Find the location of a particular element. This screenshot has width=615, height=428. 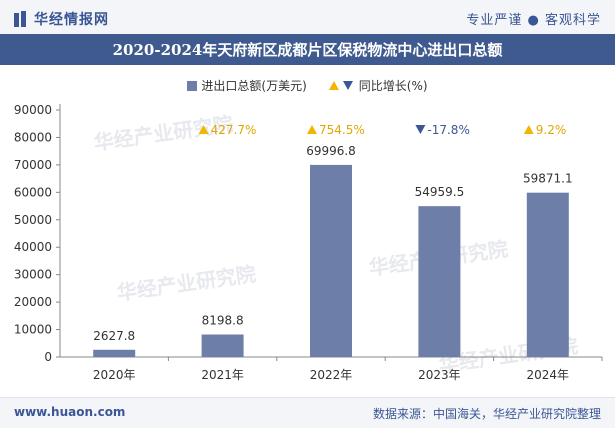

legend-swatch-bar is located at coordinates (192, 85).